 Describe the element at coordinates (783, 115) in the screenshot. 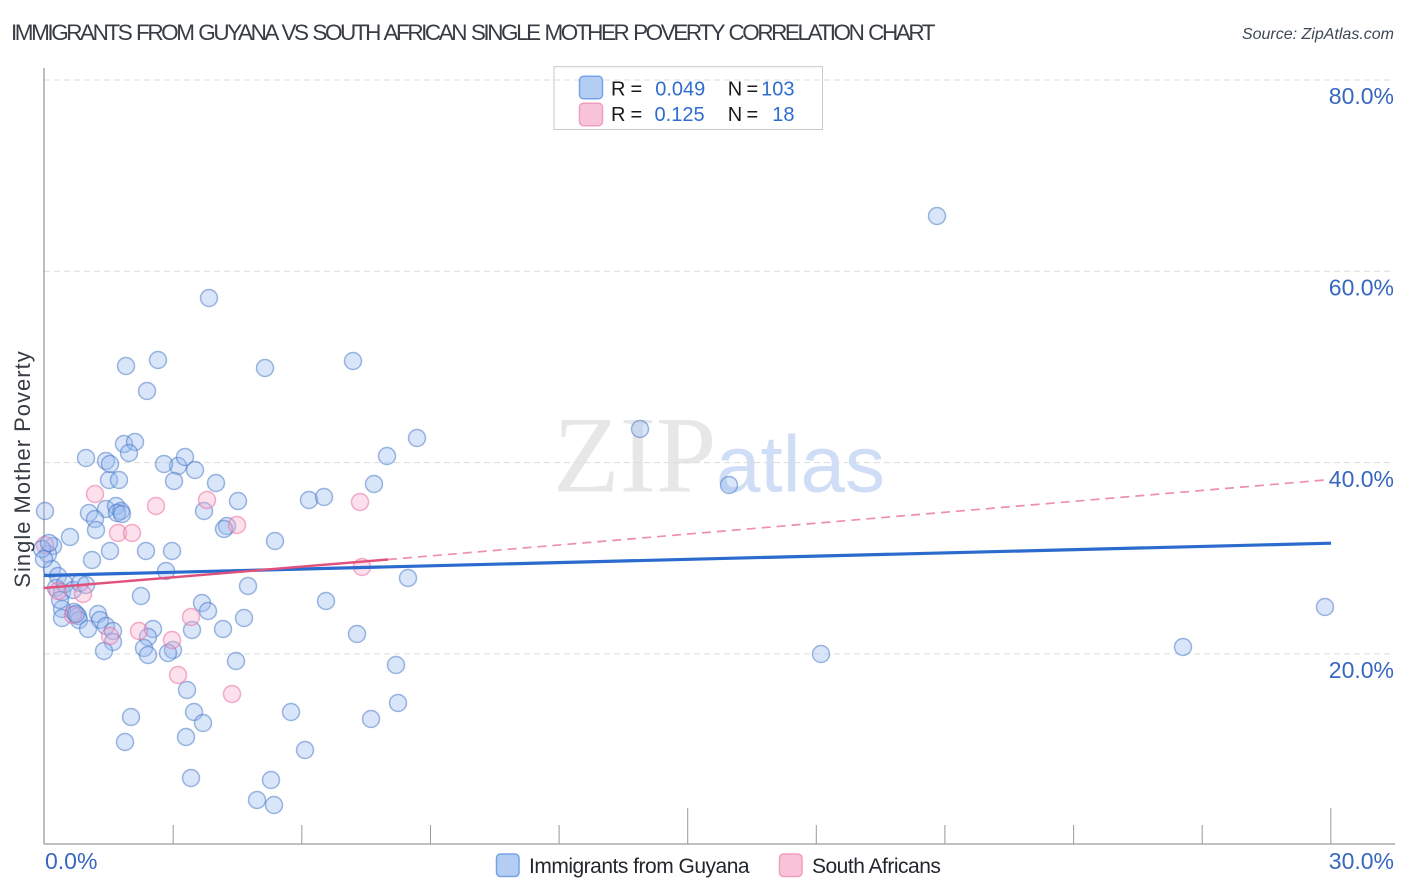

I see `svg-text: 18` at that location.